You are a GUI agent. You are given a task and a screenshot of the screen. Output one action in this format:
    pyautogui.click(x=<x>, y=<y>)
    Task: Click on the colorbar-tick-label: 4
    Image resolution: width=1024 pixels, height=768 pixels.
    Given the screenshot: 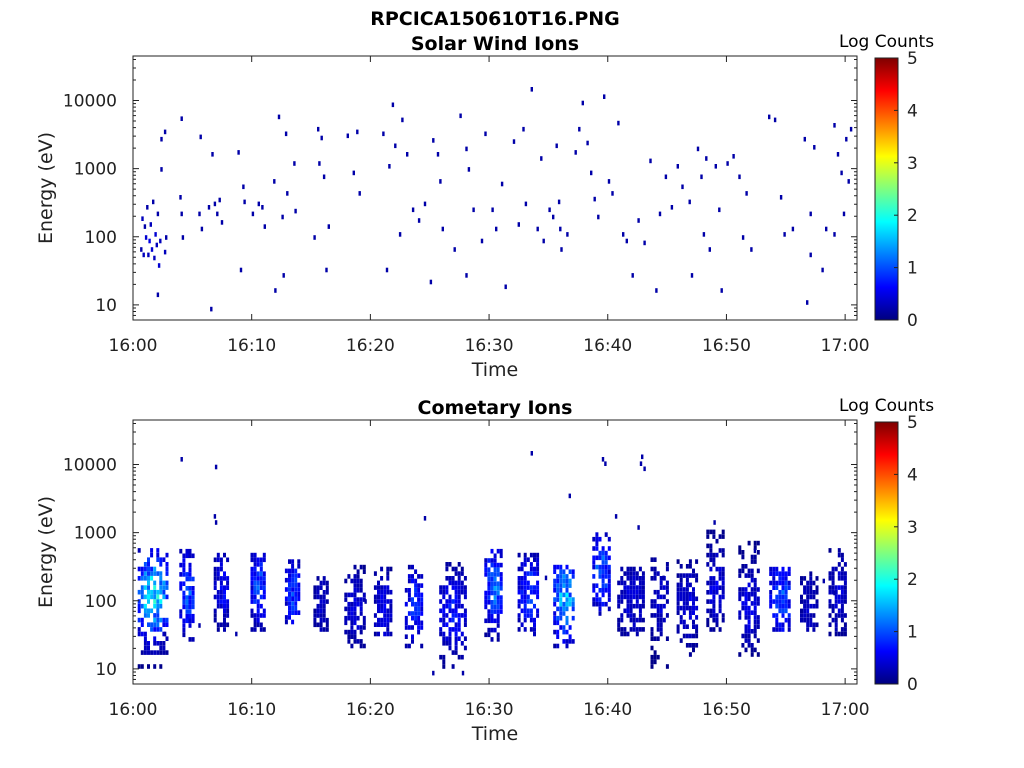 What is the action you would take?
    pyautogui.click(x=912, y=475)
    